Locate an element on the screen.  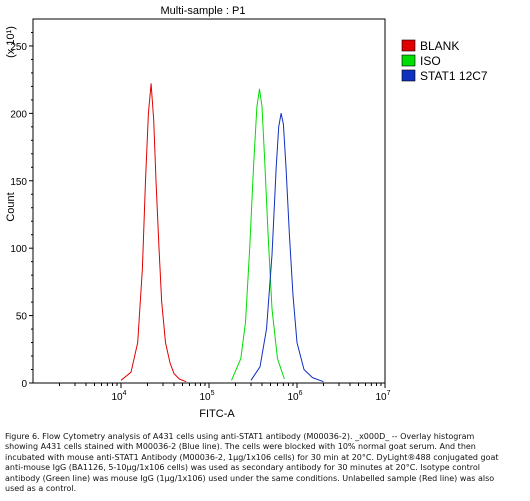
legend-label: STAT1 12C7 is located at coordinates (454, 76).